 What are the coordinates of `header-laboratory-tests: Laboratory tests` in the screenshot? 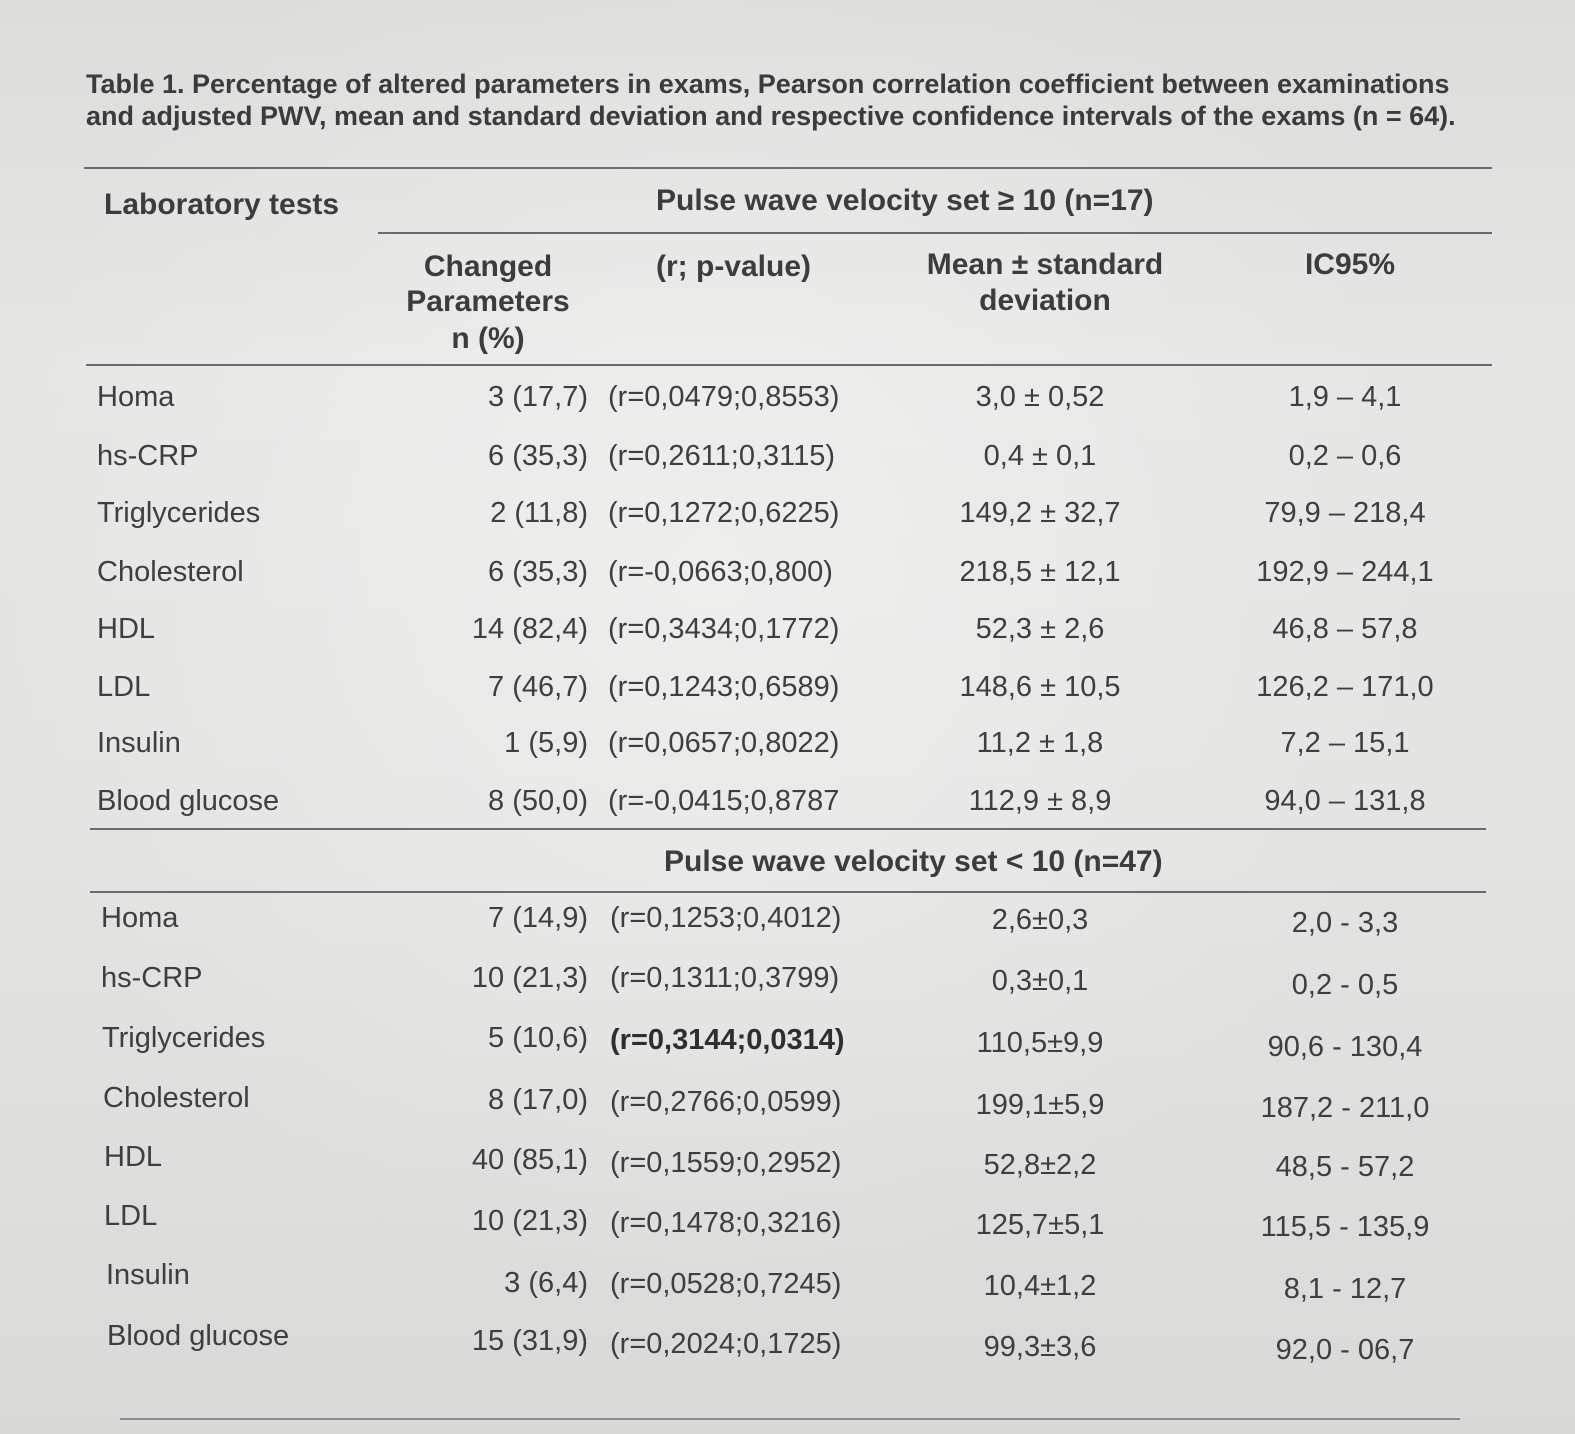 It's located at (222, 204).